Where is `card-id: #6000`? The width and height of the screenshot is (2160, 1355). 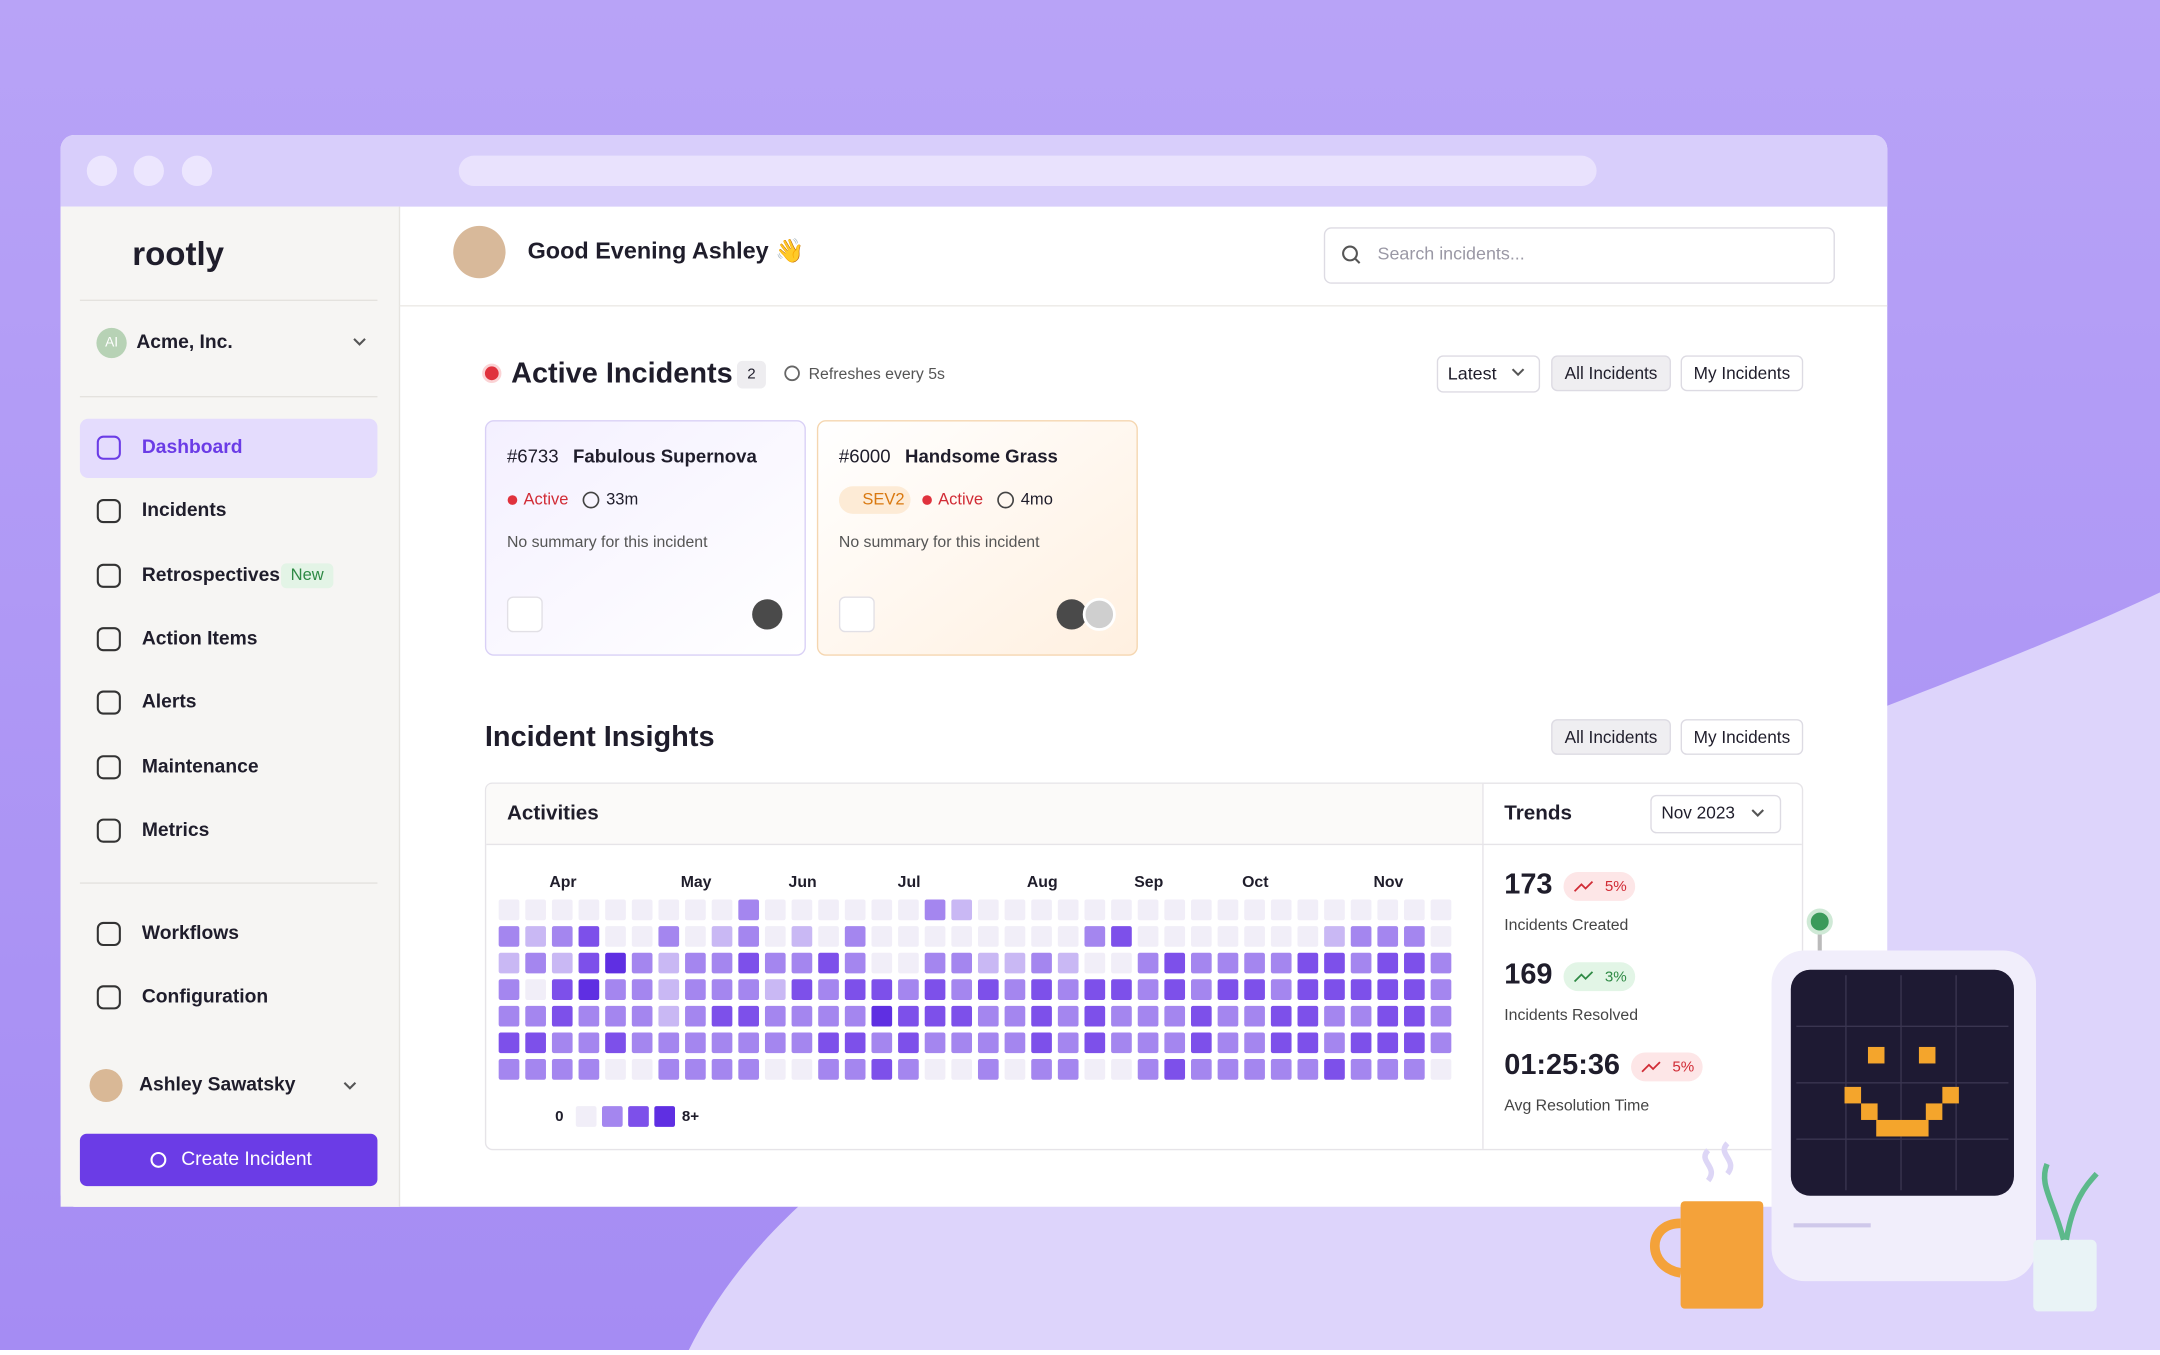
card-id: #6000 is located at coordinates (865, 455).